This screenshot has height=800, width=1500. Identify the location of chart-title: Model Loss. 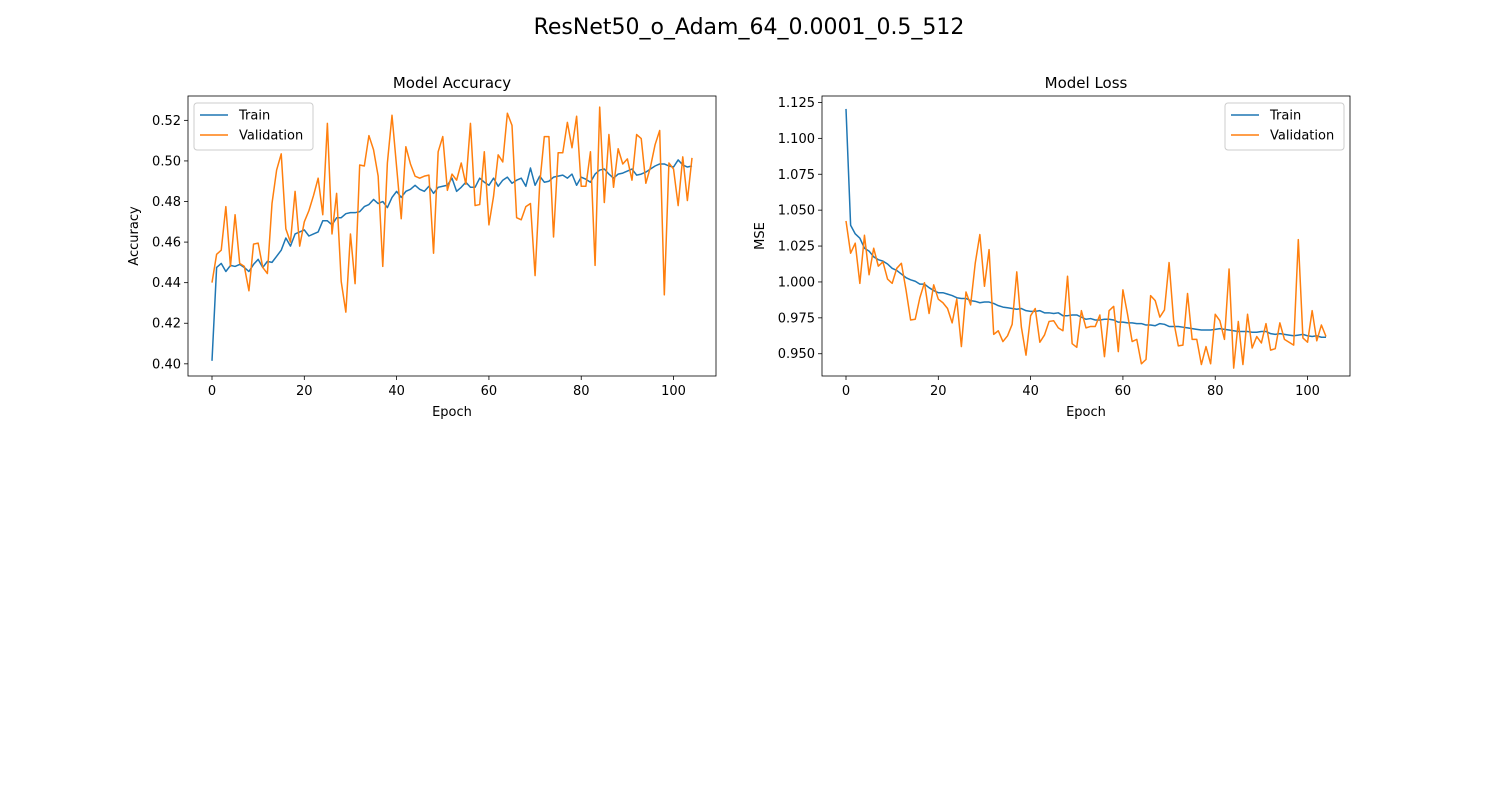
(1086, 83).